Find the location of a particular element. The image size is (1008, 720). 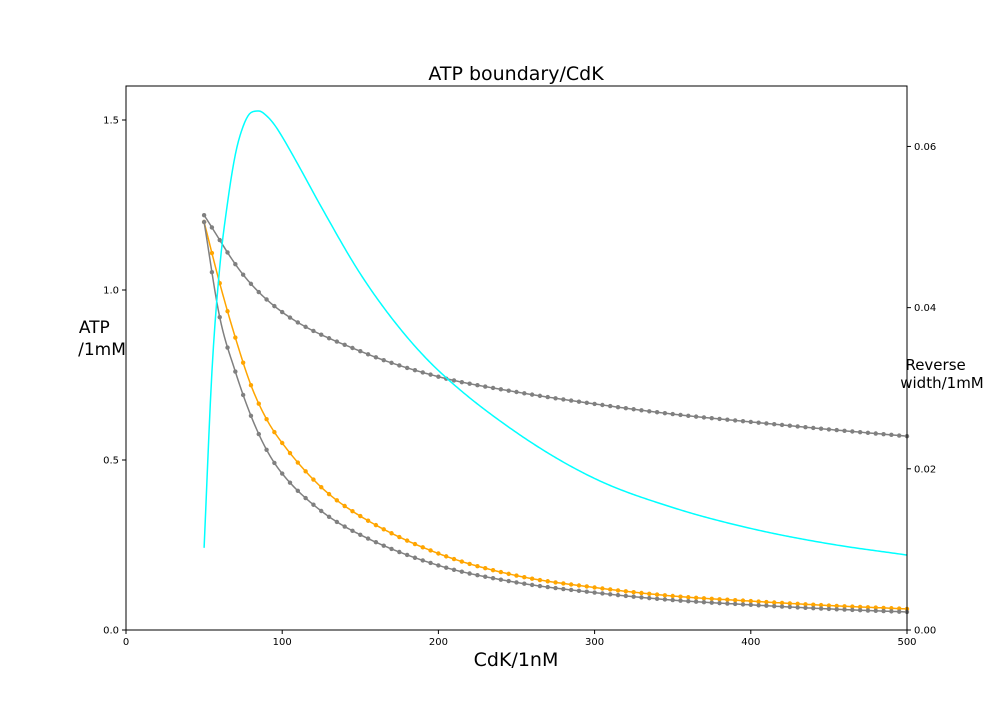

chart-title: ATP boundary/CdK is located at coordinates (516, 74).